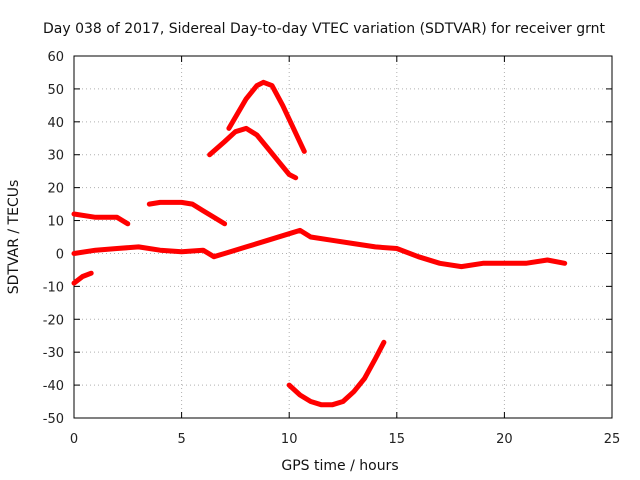  What do you see at coordinates (53, 287) in the screenshot?
I see `y-tick-label: -10` at bounding box center [53, 287].